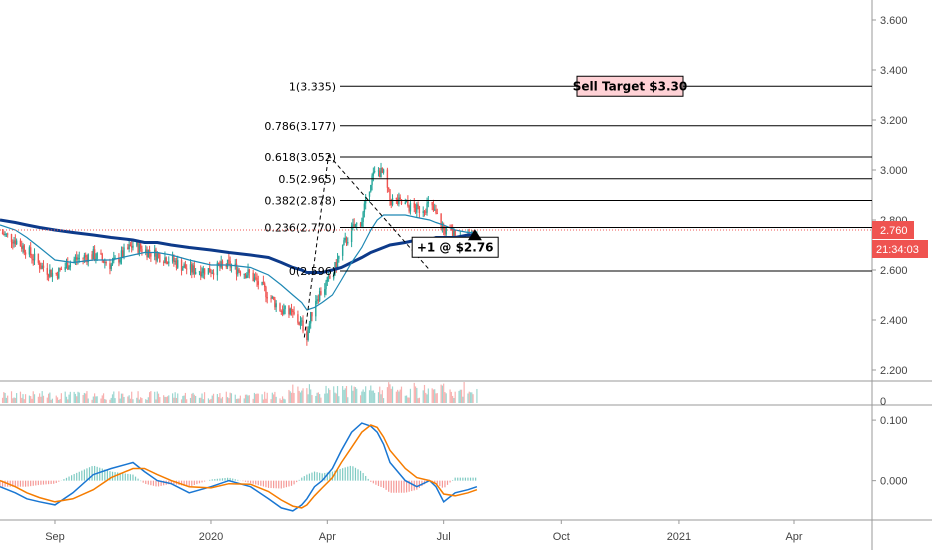 The height and width of the screenshot is (550, 932). Describe the element at coordinates (894, 171) in the screenshot. I see `price-tick-label: 3.000` at that location.